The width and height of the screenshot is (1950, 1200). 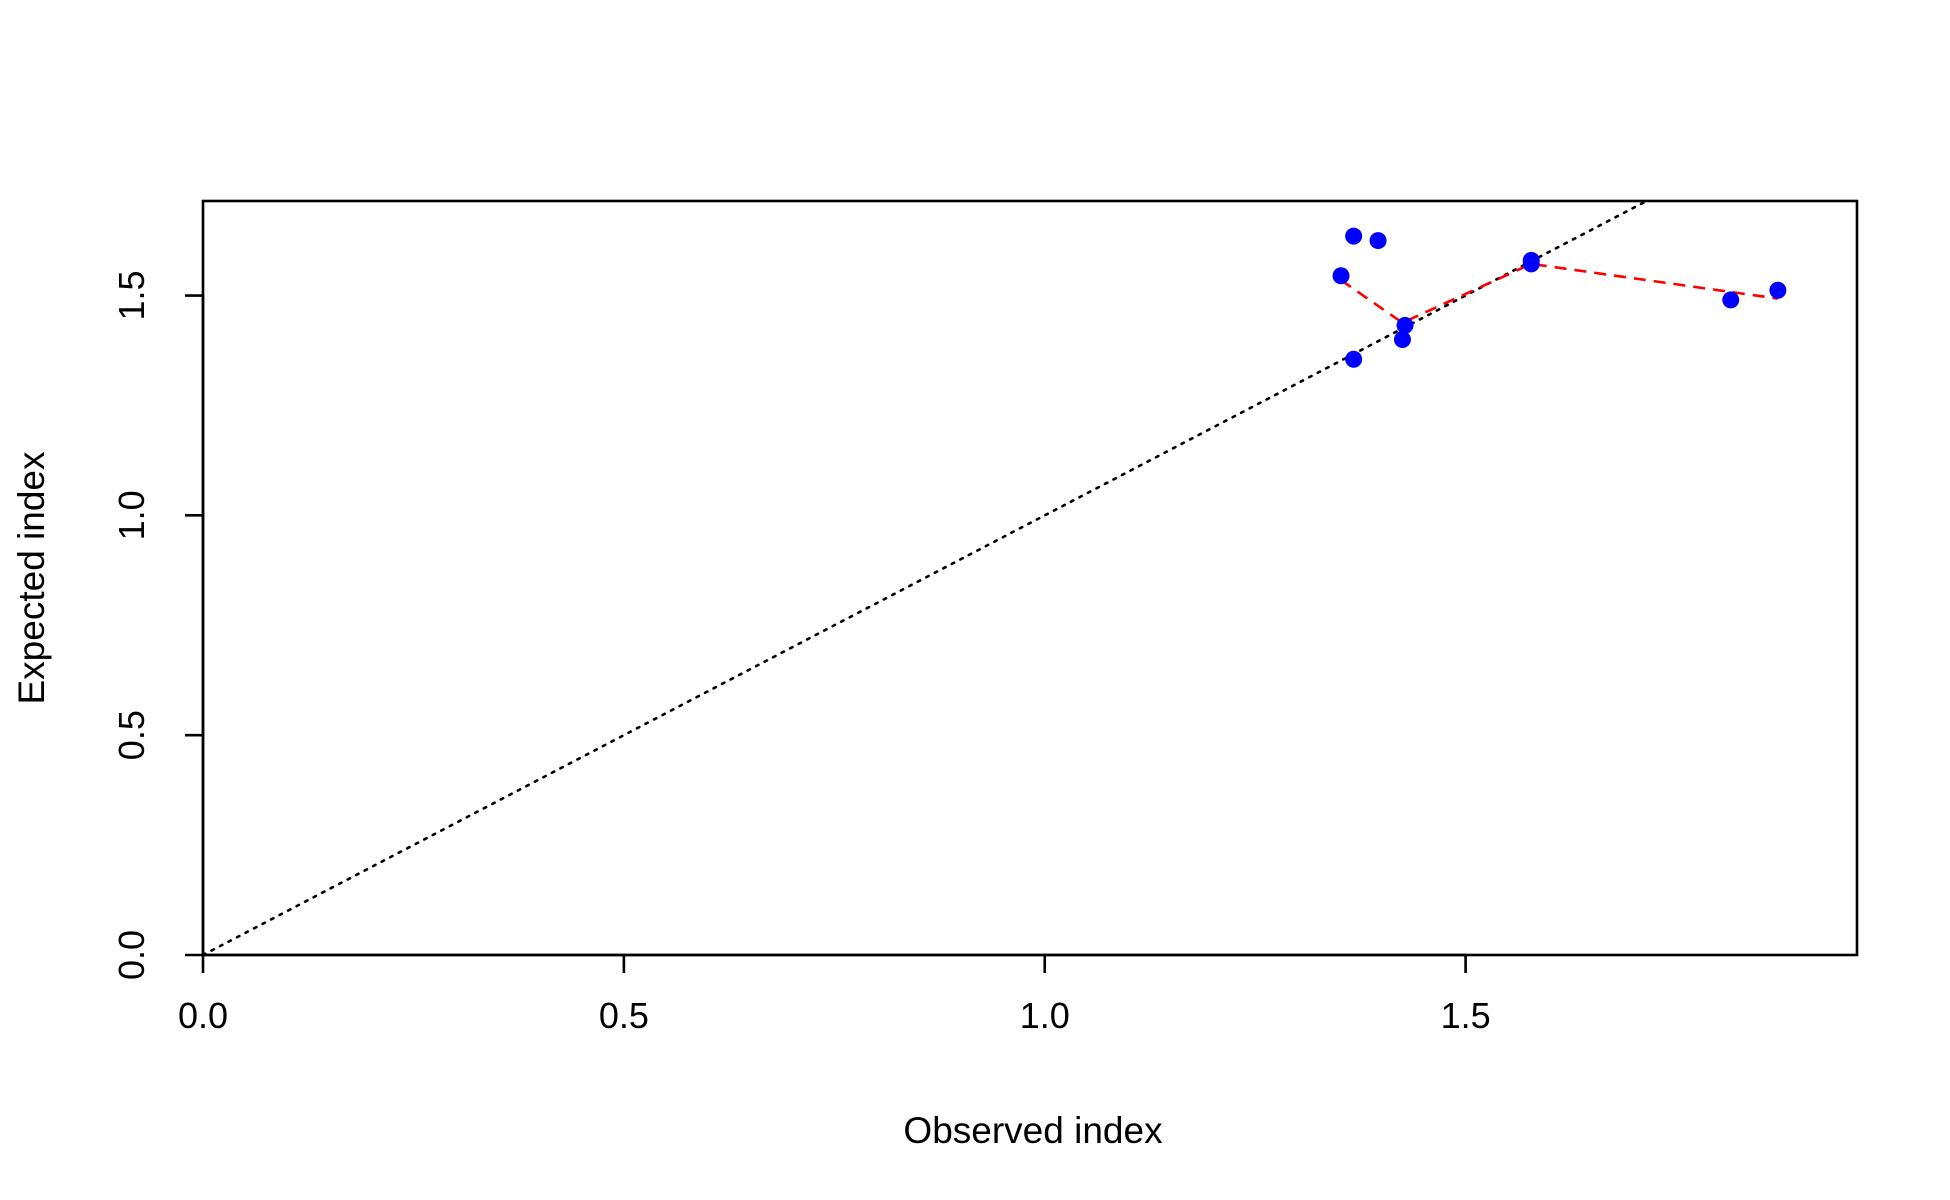 What do you see at coordinates (131, 296) in the screenshot?
I see `y-tick-label: 1.5` at bounding box center [131, 296].